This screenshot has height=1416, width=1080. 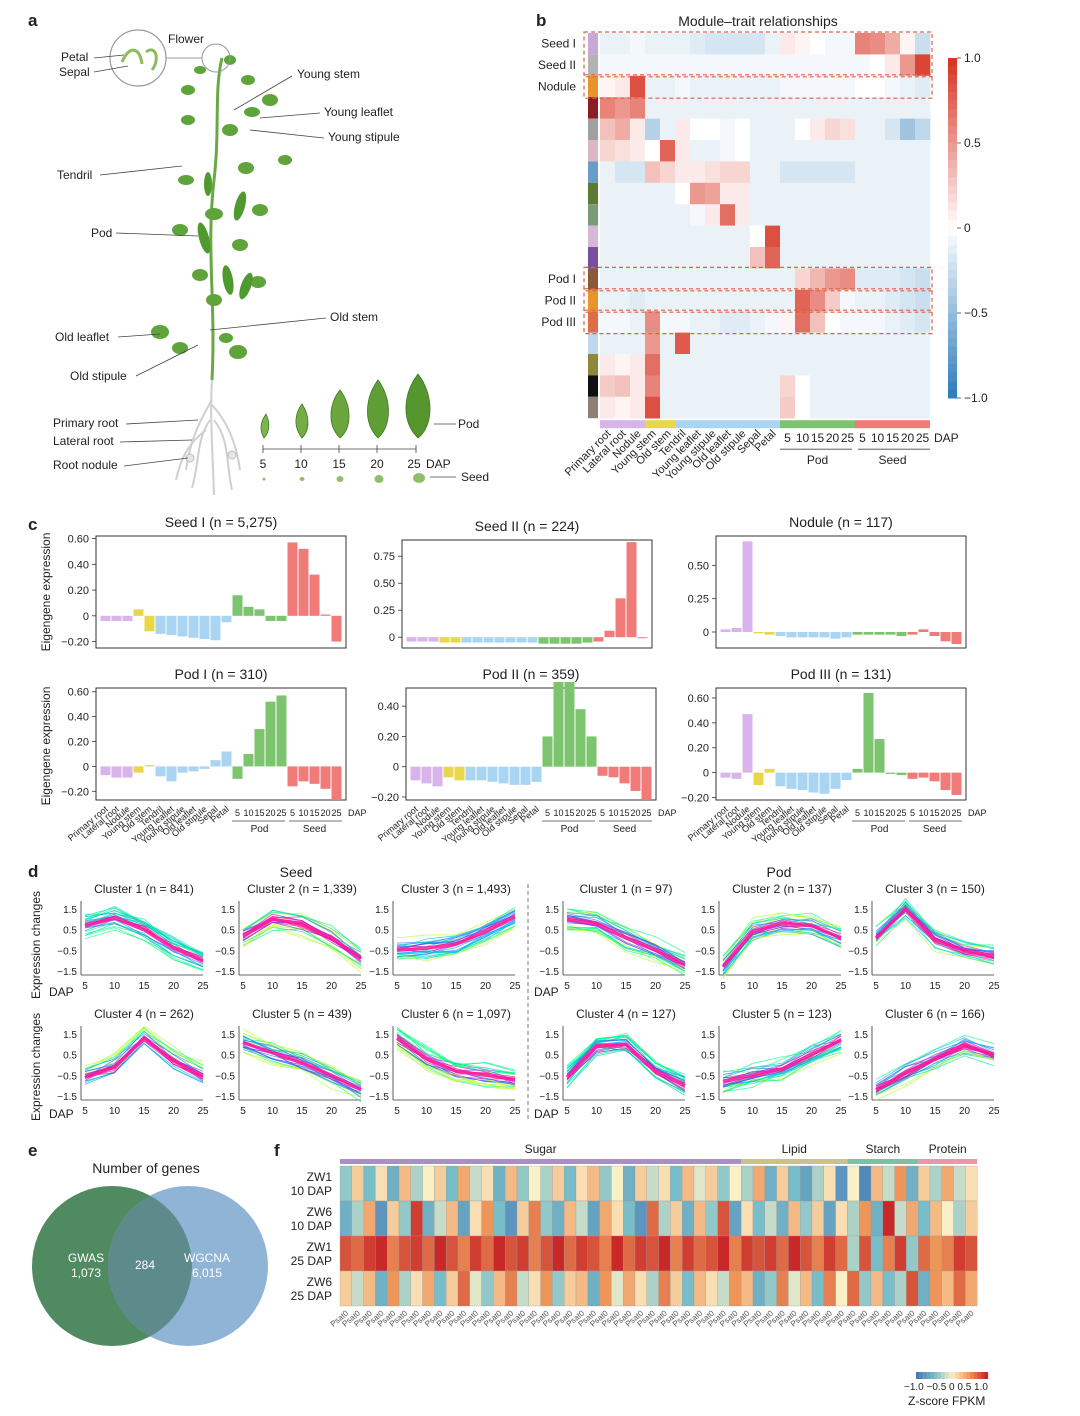 What do you see at coordinates (207, 1258) in the screenshot?
I see `wgcna-label: WGCNA` at bounding box center [207, 1258].